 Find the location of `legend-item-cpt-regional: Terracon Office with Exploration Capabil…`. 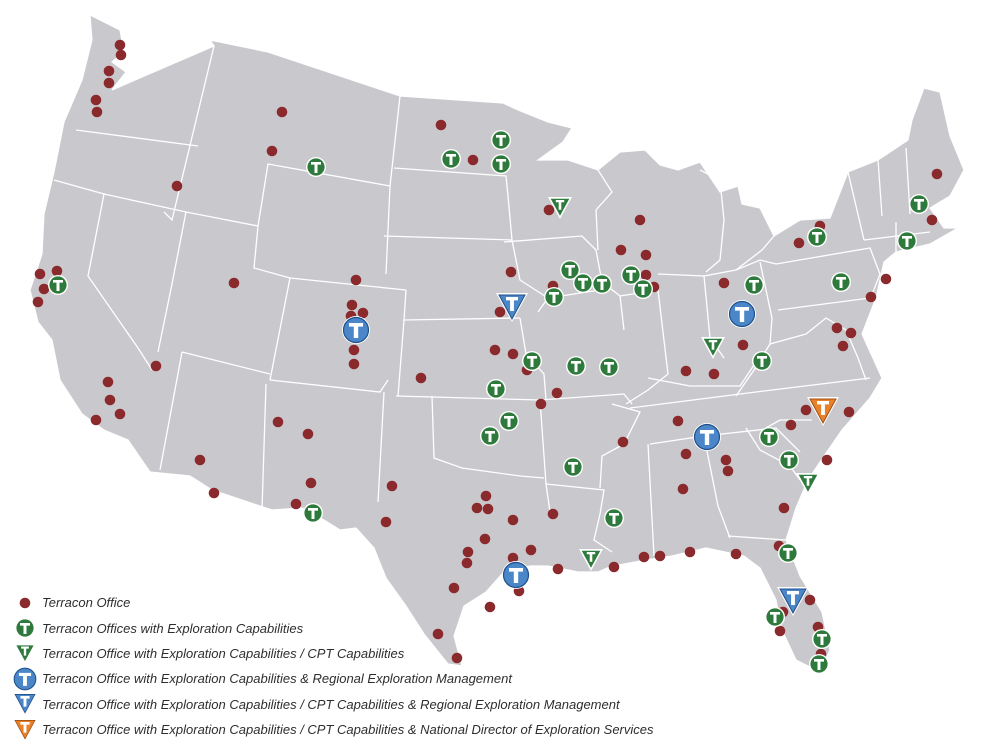

legend-item-cpt-regional: Terracon Office with Exploration Capabil… is located at coordinates (362, 704).